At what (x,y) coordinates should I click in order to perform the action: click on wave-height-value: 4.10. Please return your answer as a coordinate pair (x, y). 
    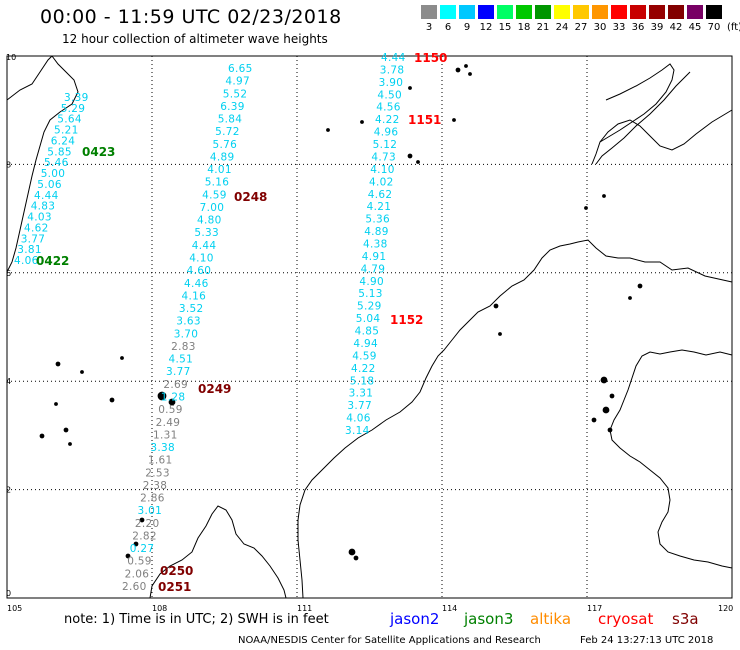
    Looking at the image, I should click on (382, 170).